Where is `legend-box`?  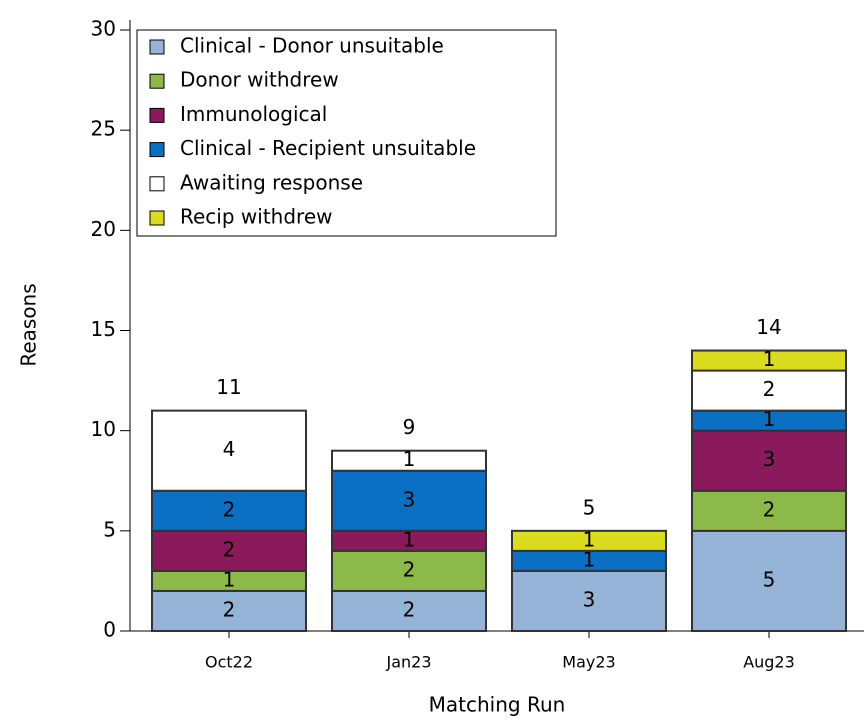 legend-box is located at coordinates (346, 133).